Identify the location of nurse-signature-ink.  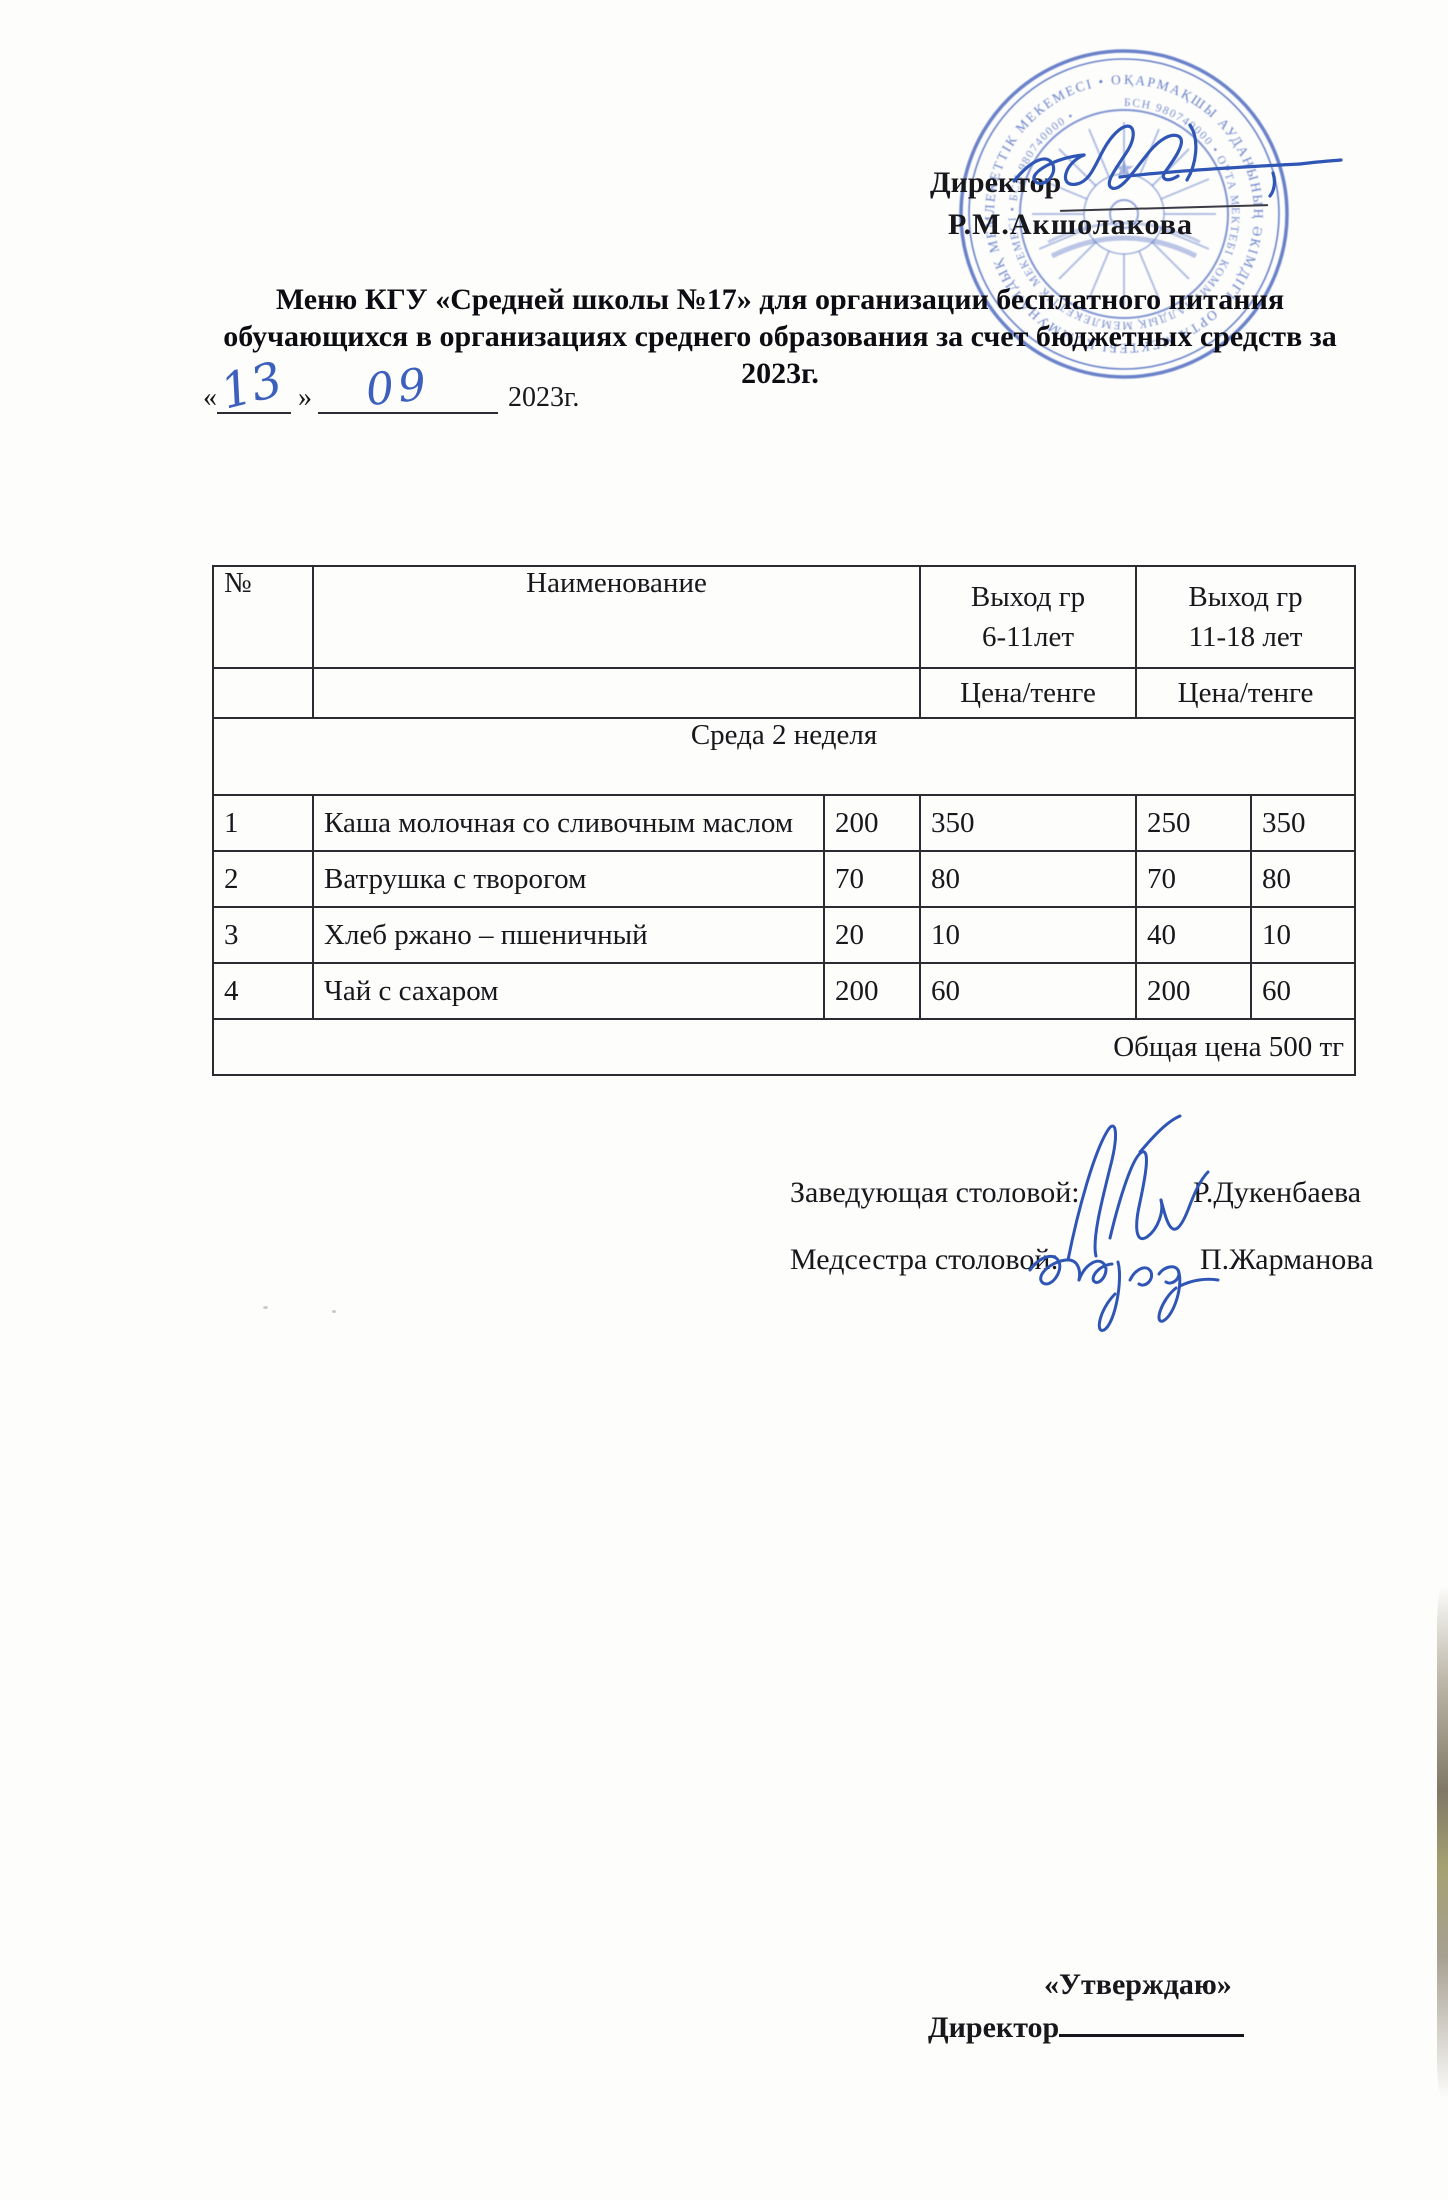
(1124, 1293).